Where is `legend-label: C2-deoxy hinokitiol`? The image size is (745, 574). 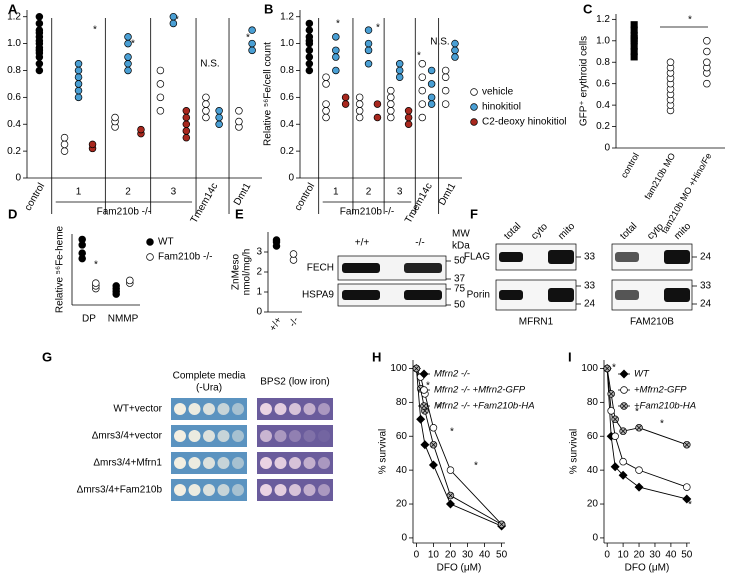 legend-label: C2-deoxy hinokitiol is located at coordinates (524, 122).